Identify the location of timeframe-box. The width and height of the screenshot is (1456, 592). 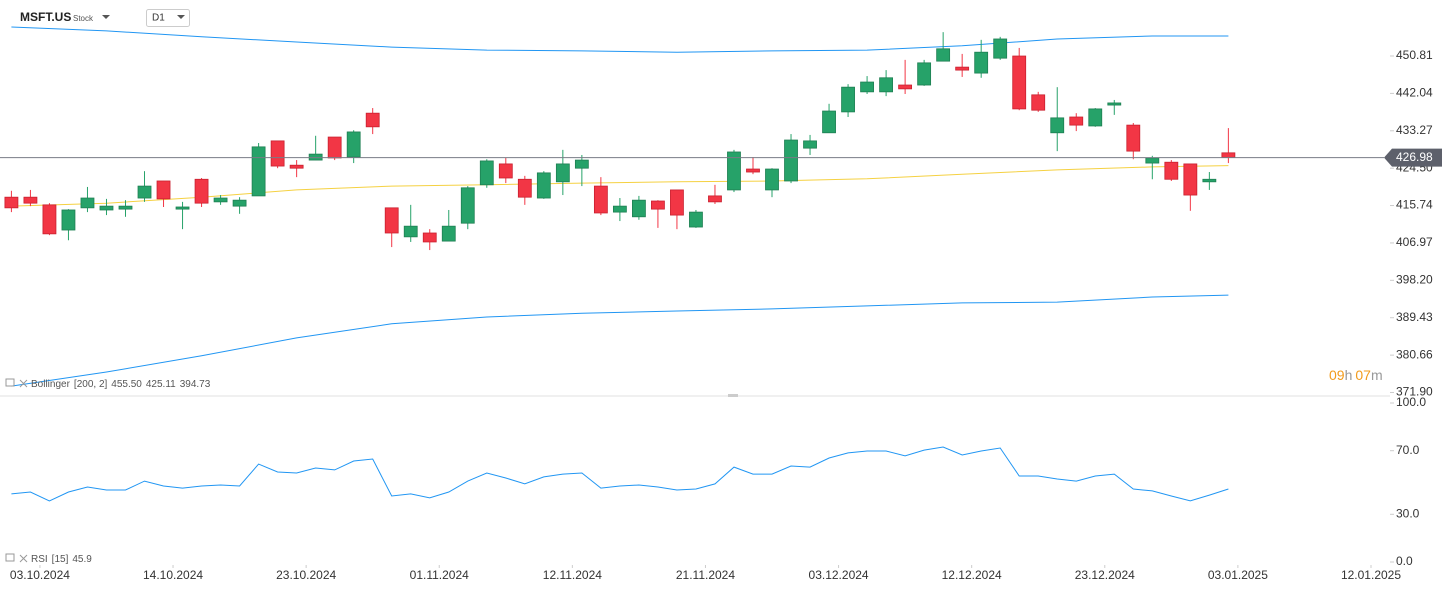
(168, 18).